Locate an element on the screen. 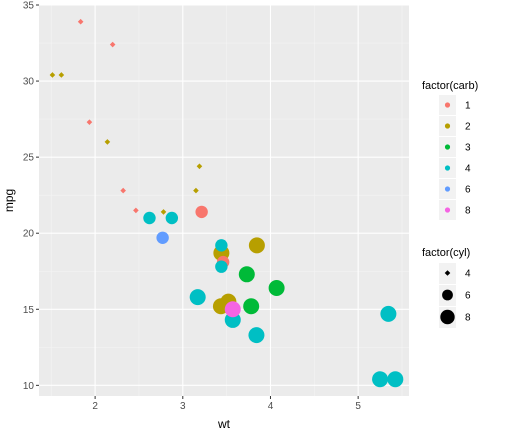 This screenshot has width=505, height=435. legend-carb-label: 3 is located at coordinates (468, 148).